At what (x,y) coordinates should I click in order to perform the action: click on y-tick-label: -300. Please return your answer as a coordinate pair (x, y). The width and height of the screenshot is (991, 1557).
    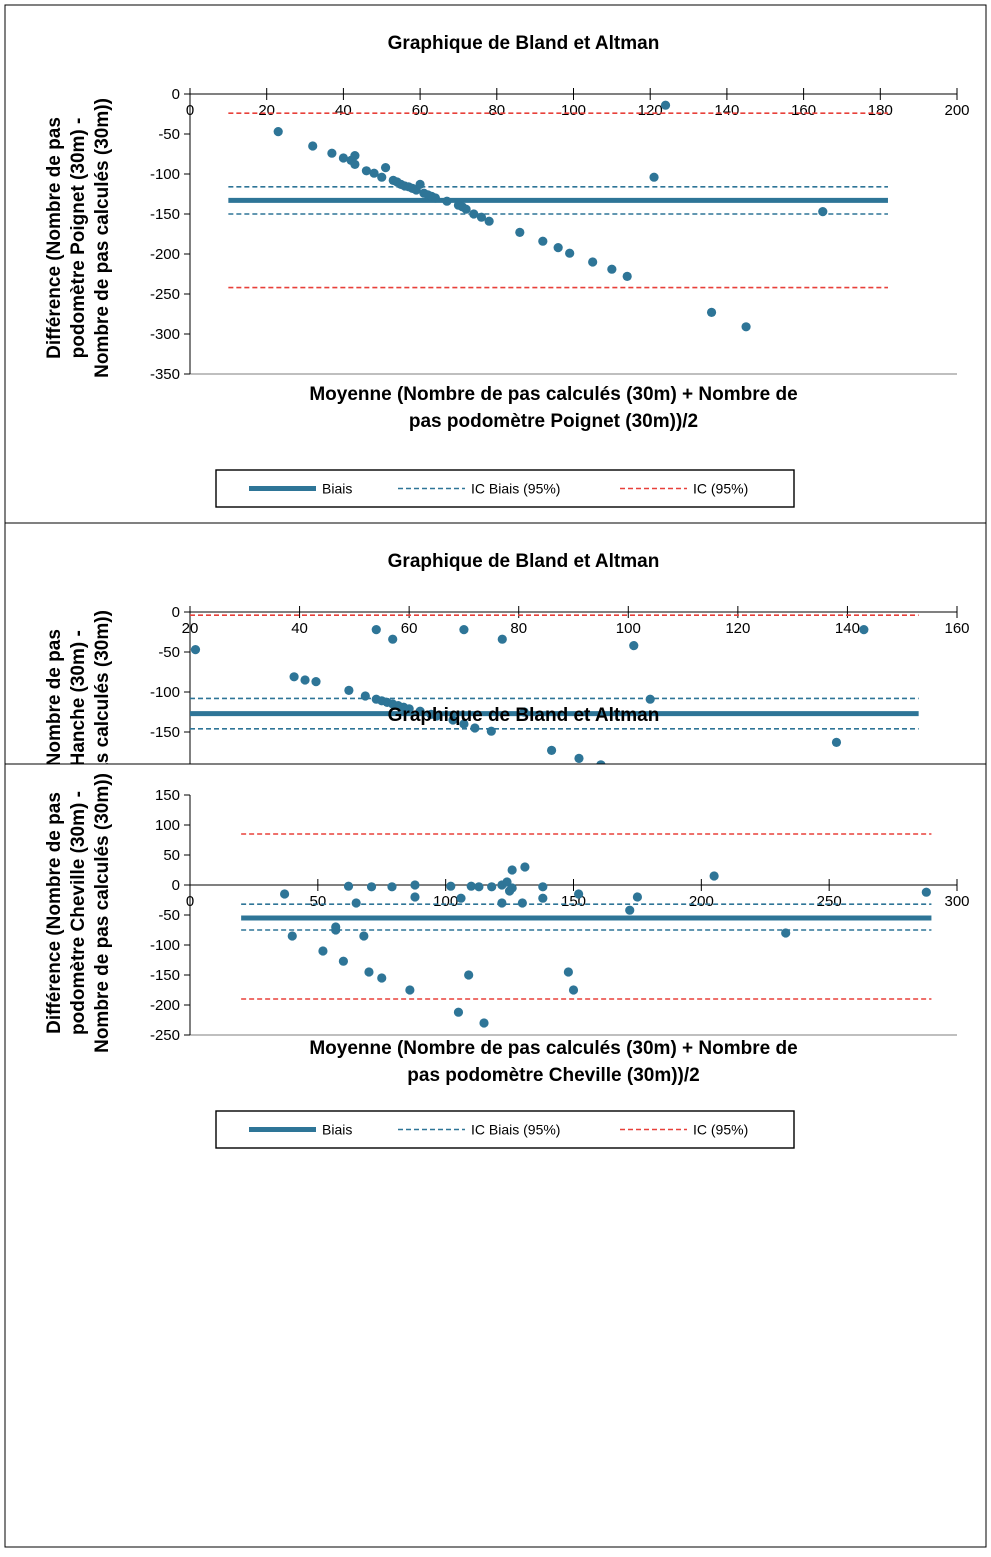
    Looking at the image, I should click on (165, 334).